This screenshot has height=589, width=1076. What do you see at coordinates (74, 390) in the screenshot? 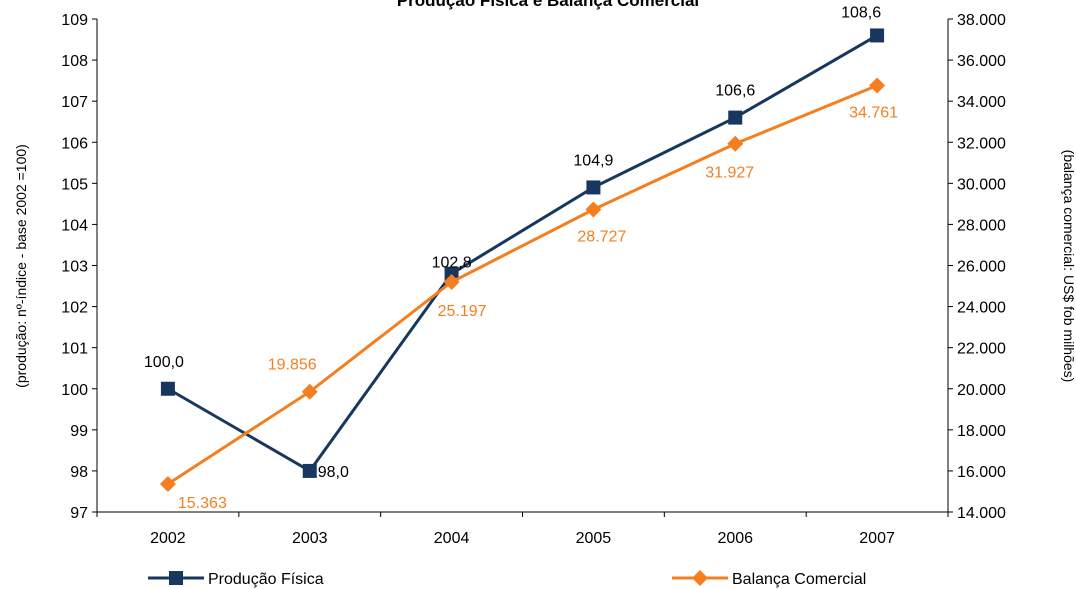
I see `left-tick-label: 100` at bounding box center [74, 390].